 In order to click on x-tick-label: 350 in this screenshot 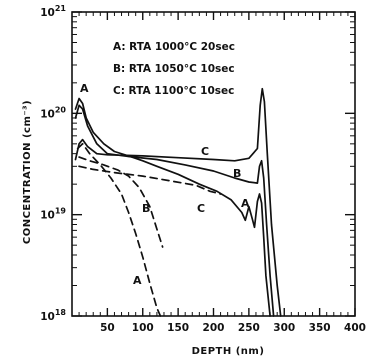, I will do `click(320, 328)`.